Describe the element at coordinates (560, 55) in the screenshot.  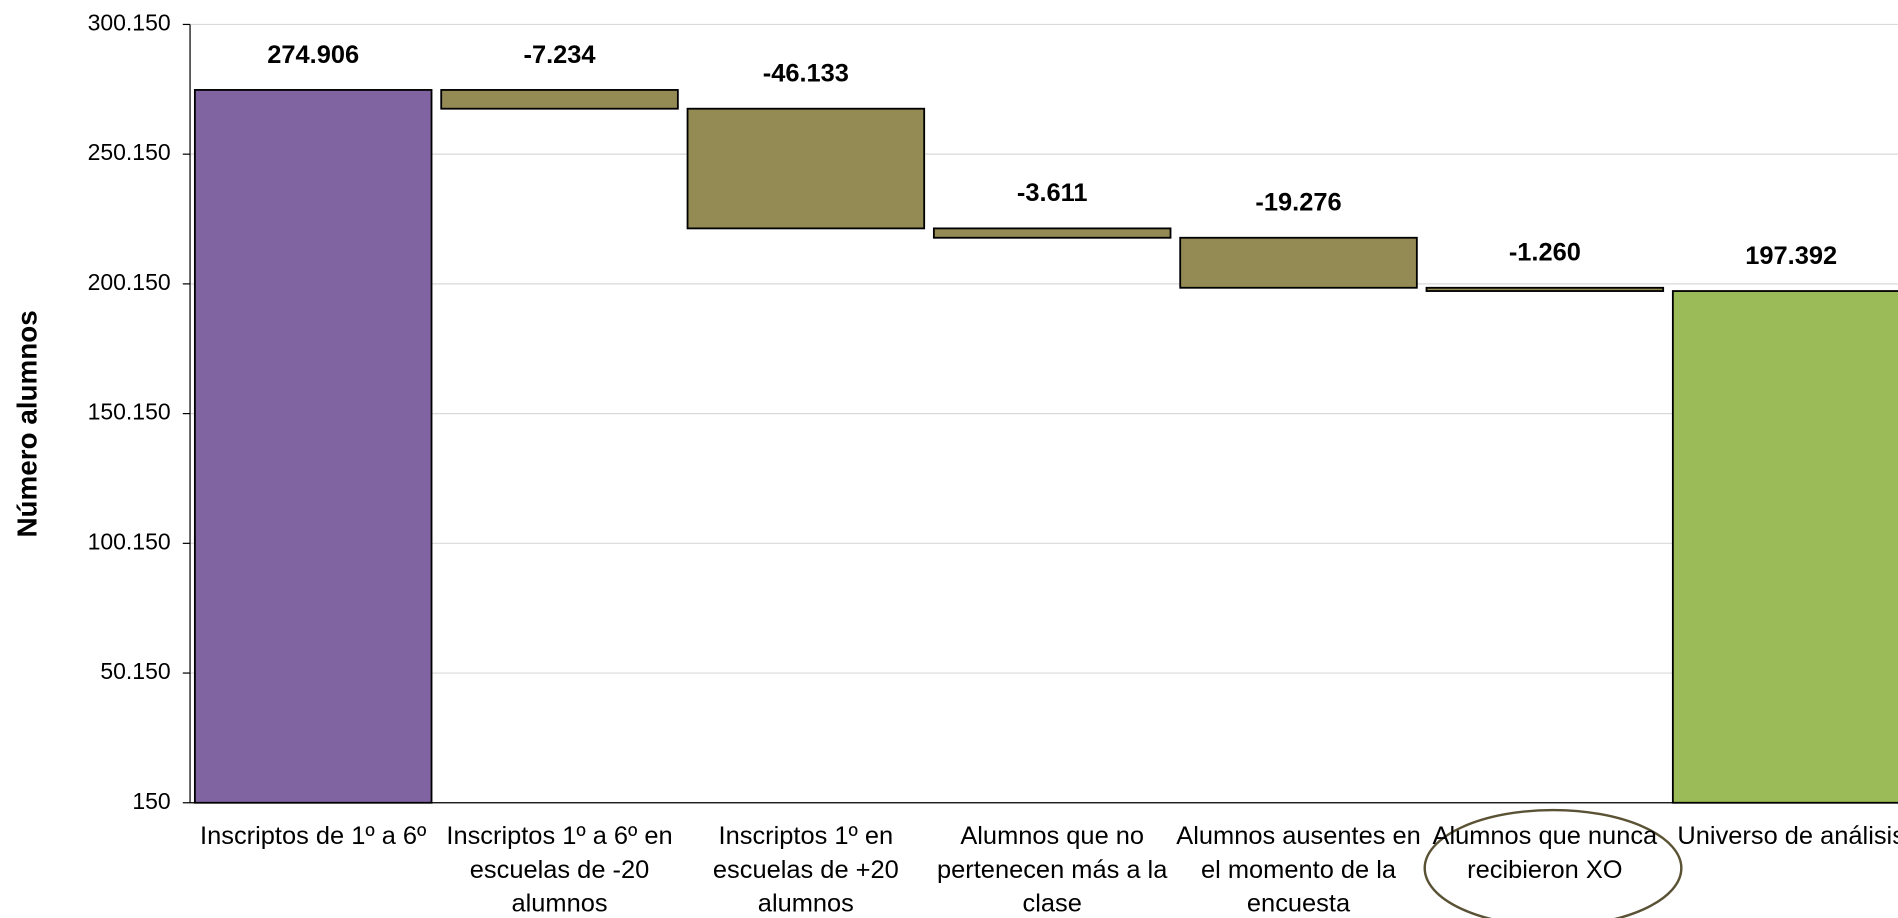
I see `value-label: -7.234` at that location.